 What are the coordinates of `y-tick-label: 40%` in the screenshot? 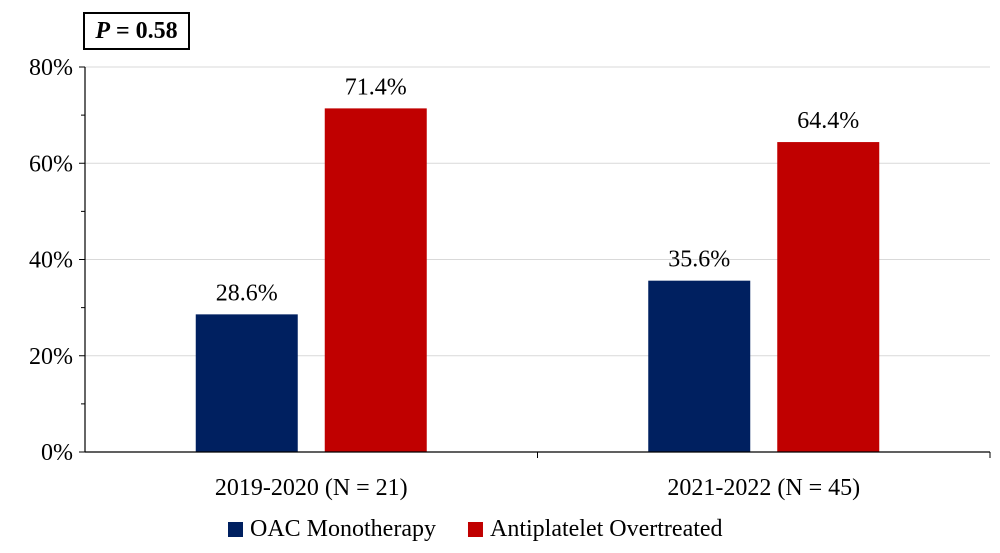 It's located at (51, 261).